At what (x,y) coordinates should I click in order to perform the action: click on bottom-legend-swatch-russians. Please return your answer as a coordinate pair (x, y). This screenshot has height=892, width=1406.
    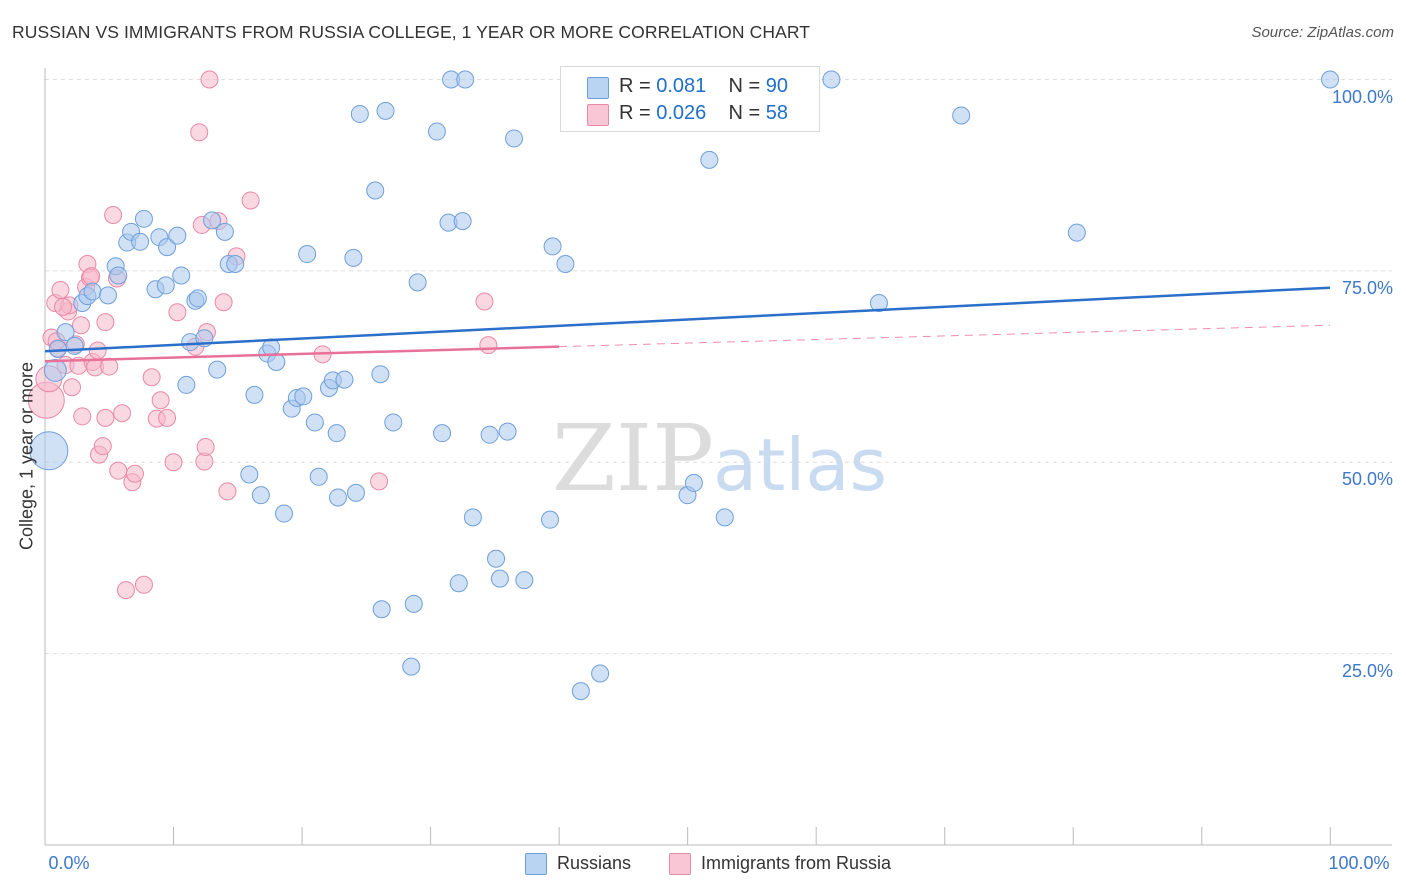
    Looking at the image, I should click on (536, 864).